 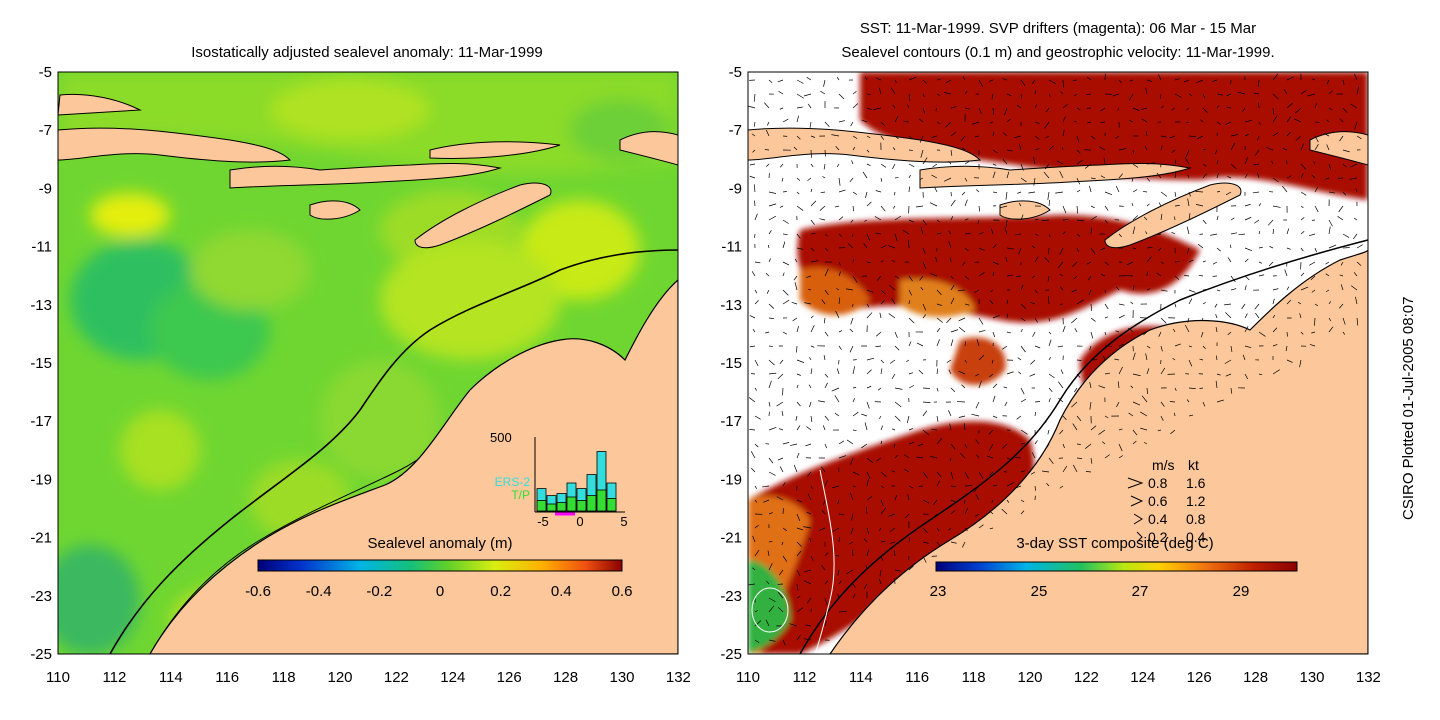 I want to click on sst-patch-orange, so click(x=937, y=298).